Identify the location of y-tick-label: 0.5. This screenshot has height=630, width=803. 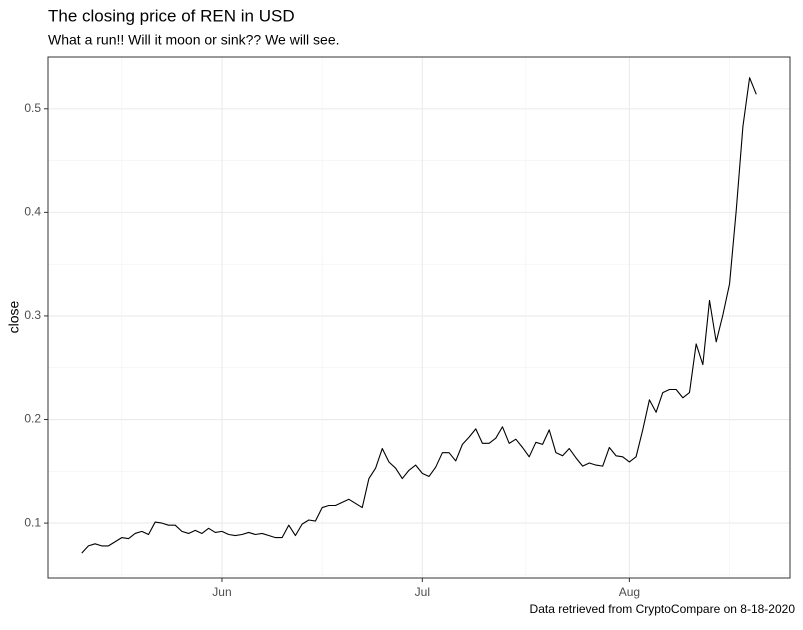
(32, 108).